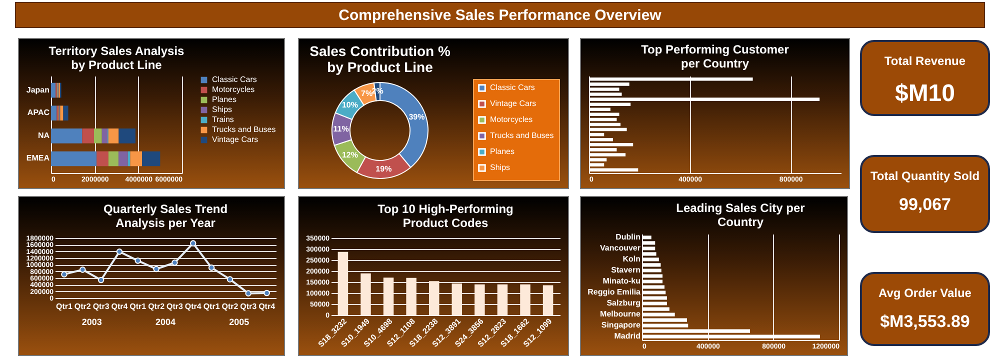  Describe the element at coordinates (239, 322) in the screenshot. I see `text: 2005` at that location.